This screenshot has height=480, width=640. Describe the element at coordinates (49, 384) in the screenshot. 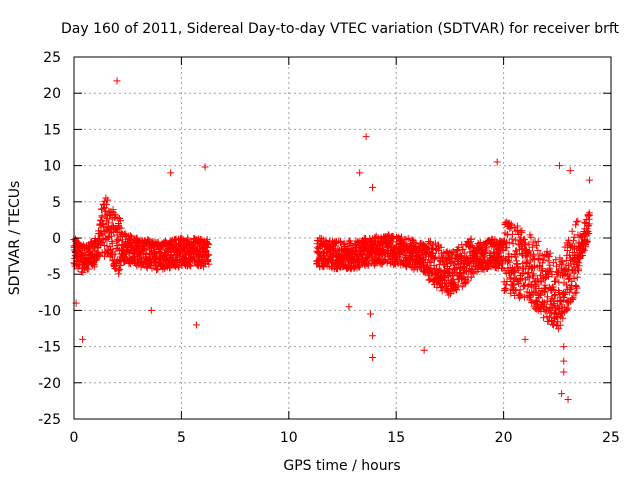

I see `y-tick-label: -20` at that location.